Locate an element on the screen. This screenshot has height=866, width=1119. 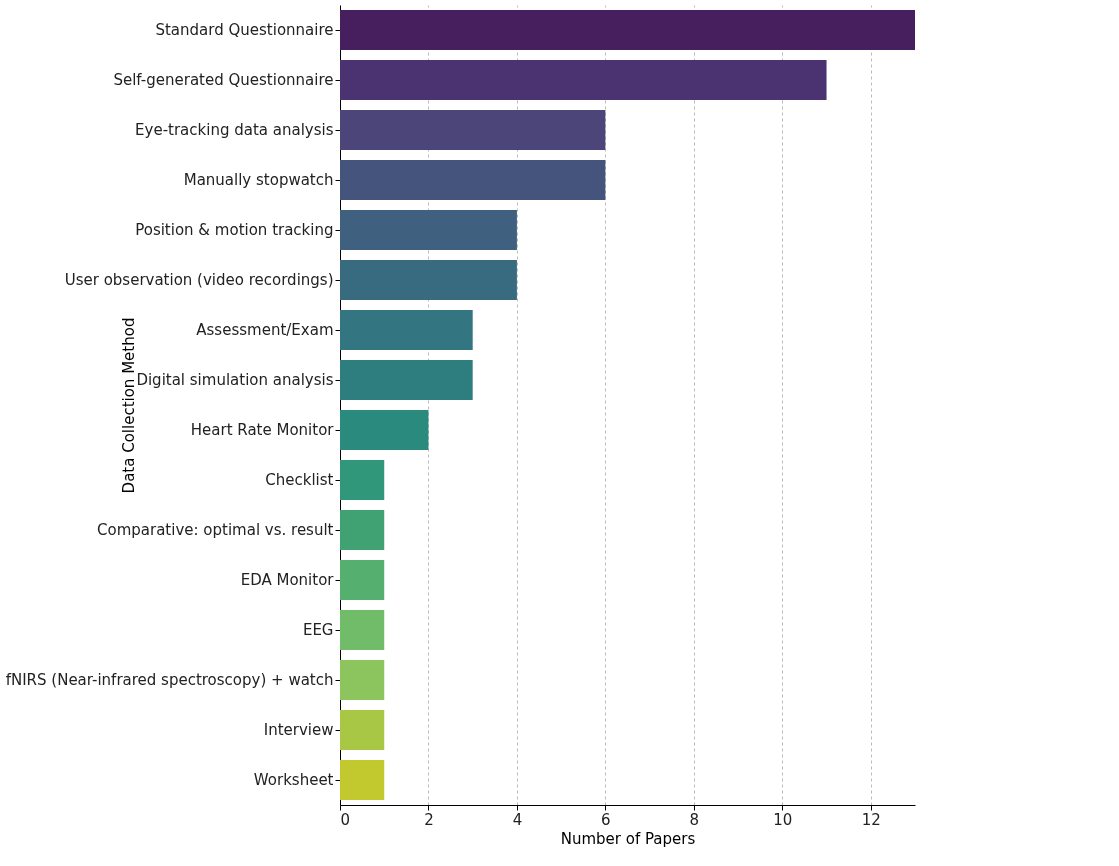
y-tick-label: Manually stopwatch is located at coordinates (258, 180).